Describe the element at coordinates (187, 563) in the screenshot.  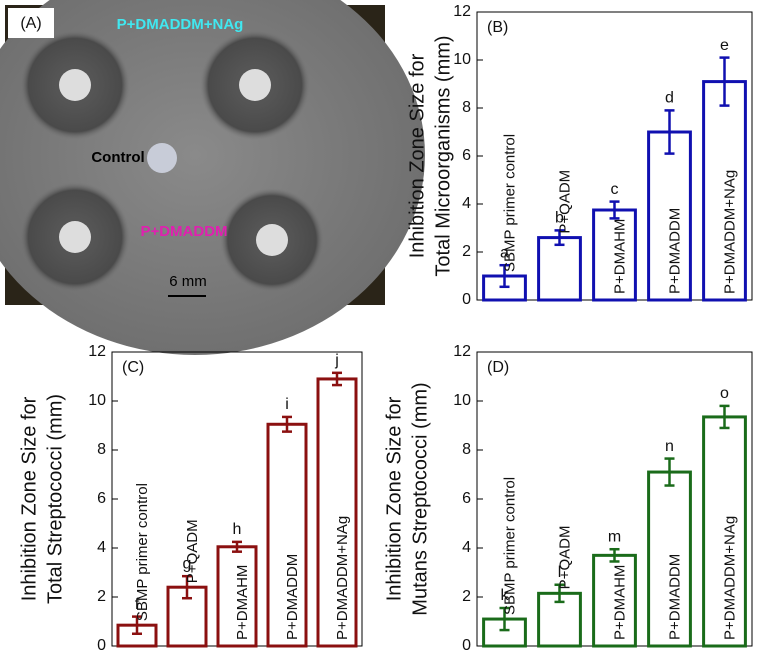
I see `significance-letter: g` at that location.